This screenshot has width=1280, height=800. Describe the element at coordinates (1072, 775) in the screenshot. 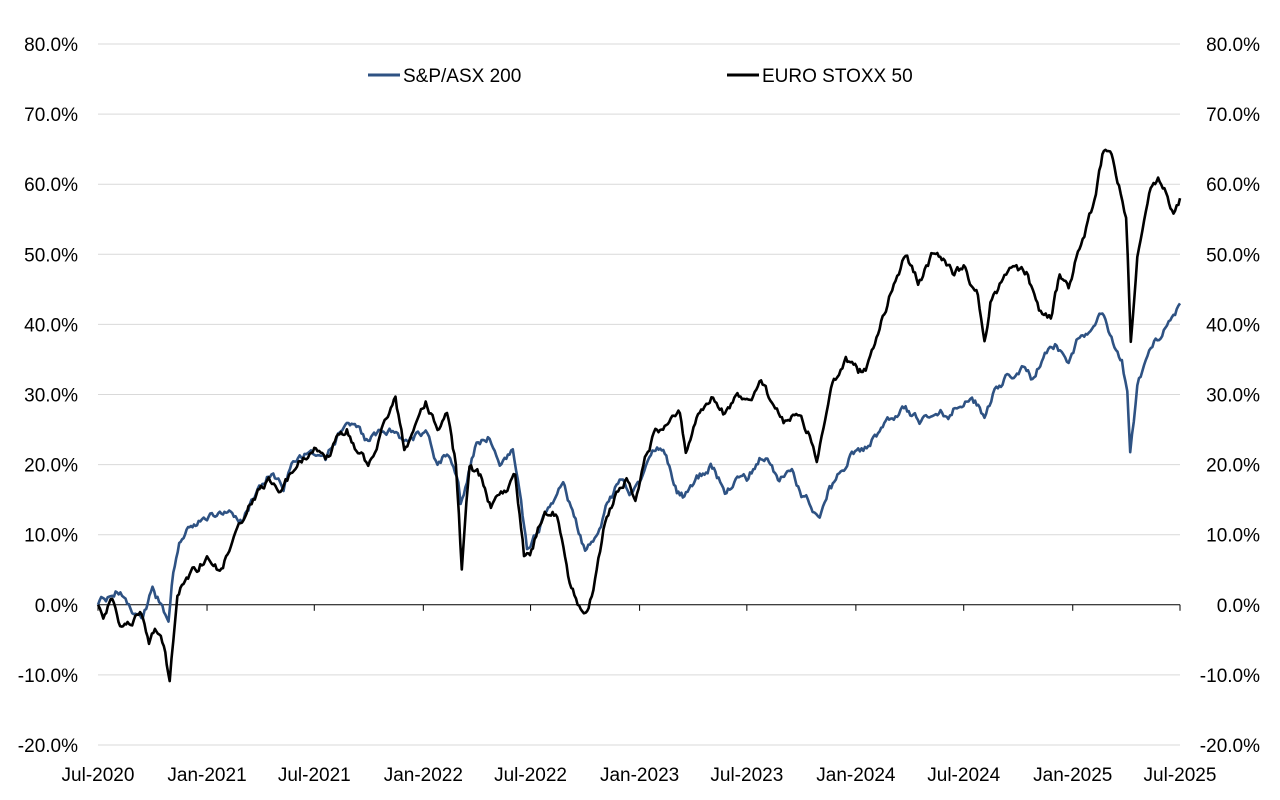

I see `x-tick-jan-2025: Jan-2025` at that location.